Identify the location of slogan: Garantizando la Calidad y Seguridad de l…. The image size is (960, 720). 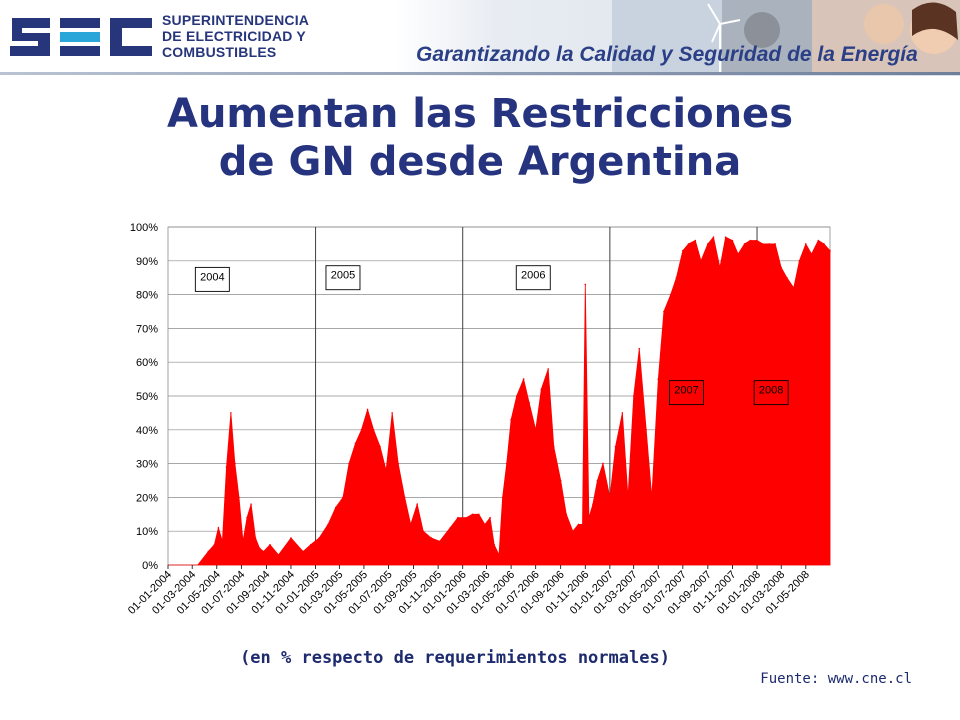
(667, 54).